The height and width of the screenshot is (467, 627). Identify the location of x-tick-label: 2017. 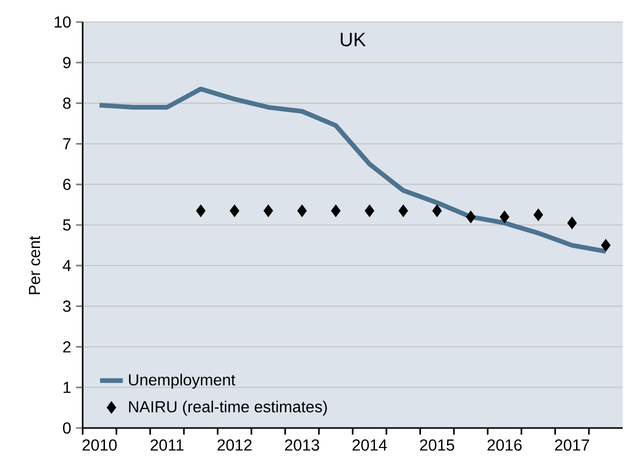
(572, 445).